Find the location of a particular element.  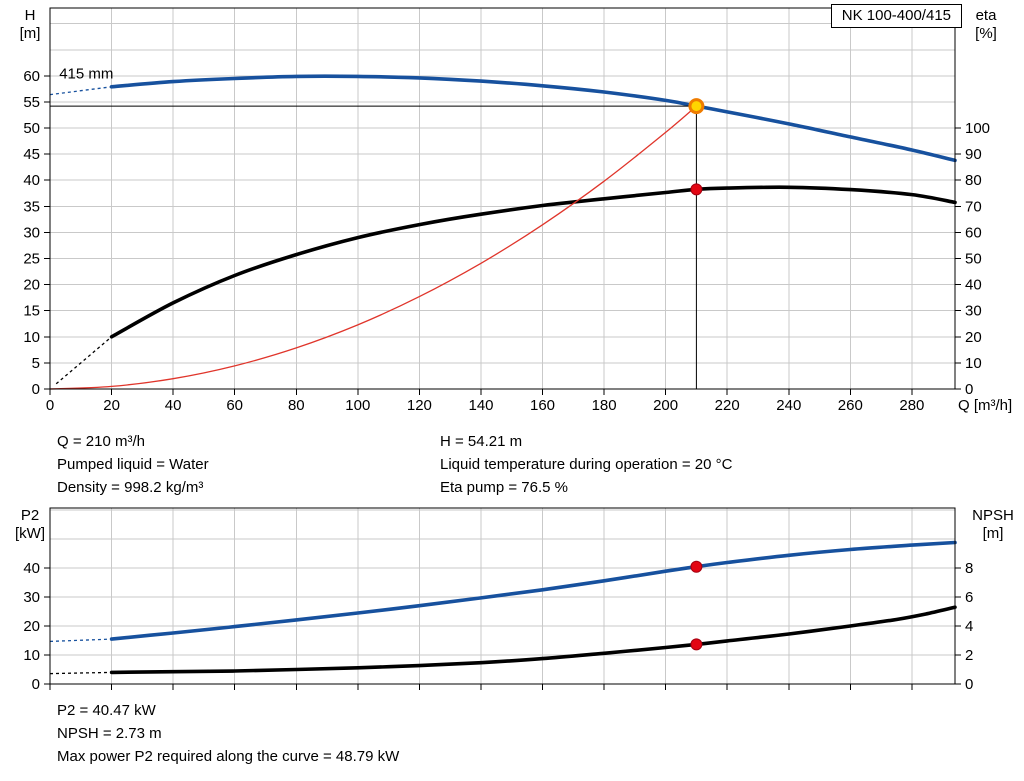

svg-text: P2 is located at coordinates (30, 515).